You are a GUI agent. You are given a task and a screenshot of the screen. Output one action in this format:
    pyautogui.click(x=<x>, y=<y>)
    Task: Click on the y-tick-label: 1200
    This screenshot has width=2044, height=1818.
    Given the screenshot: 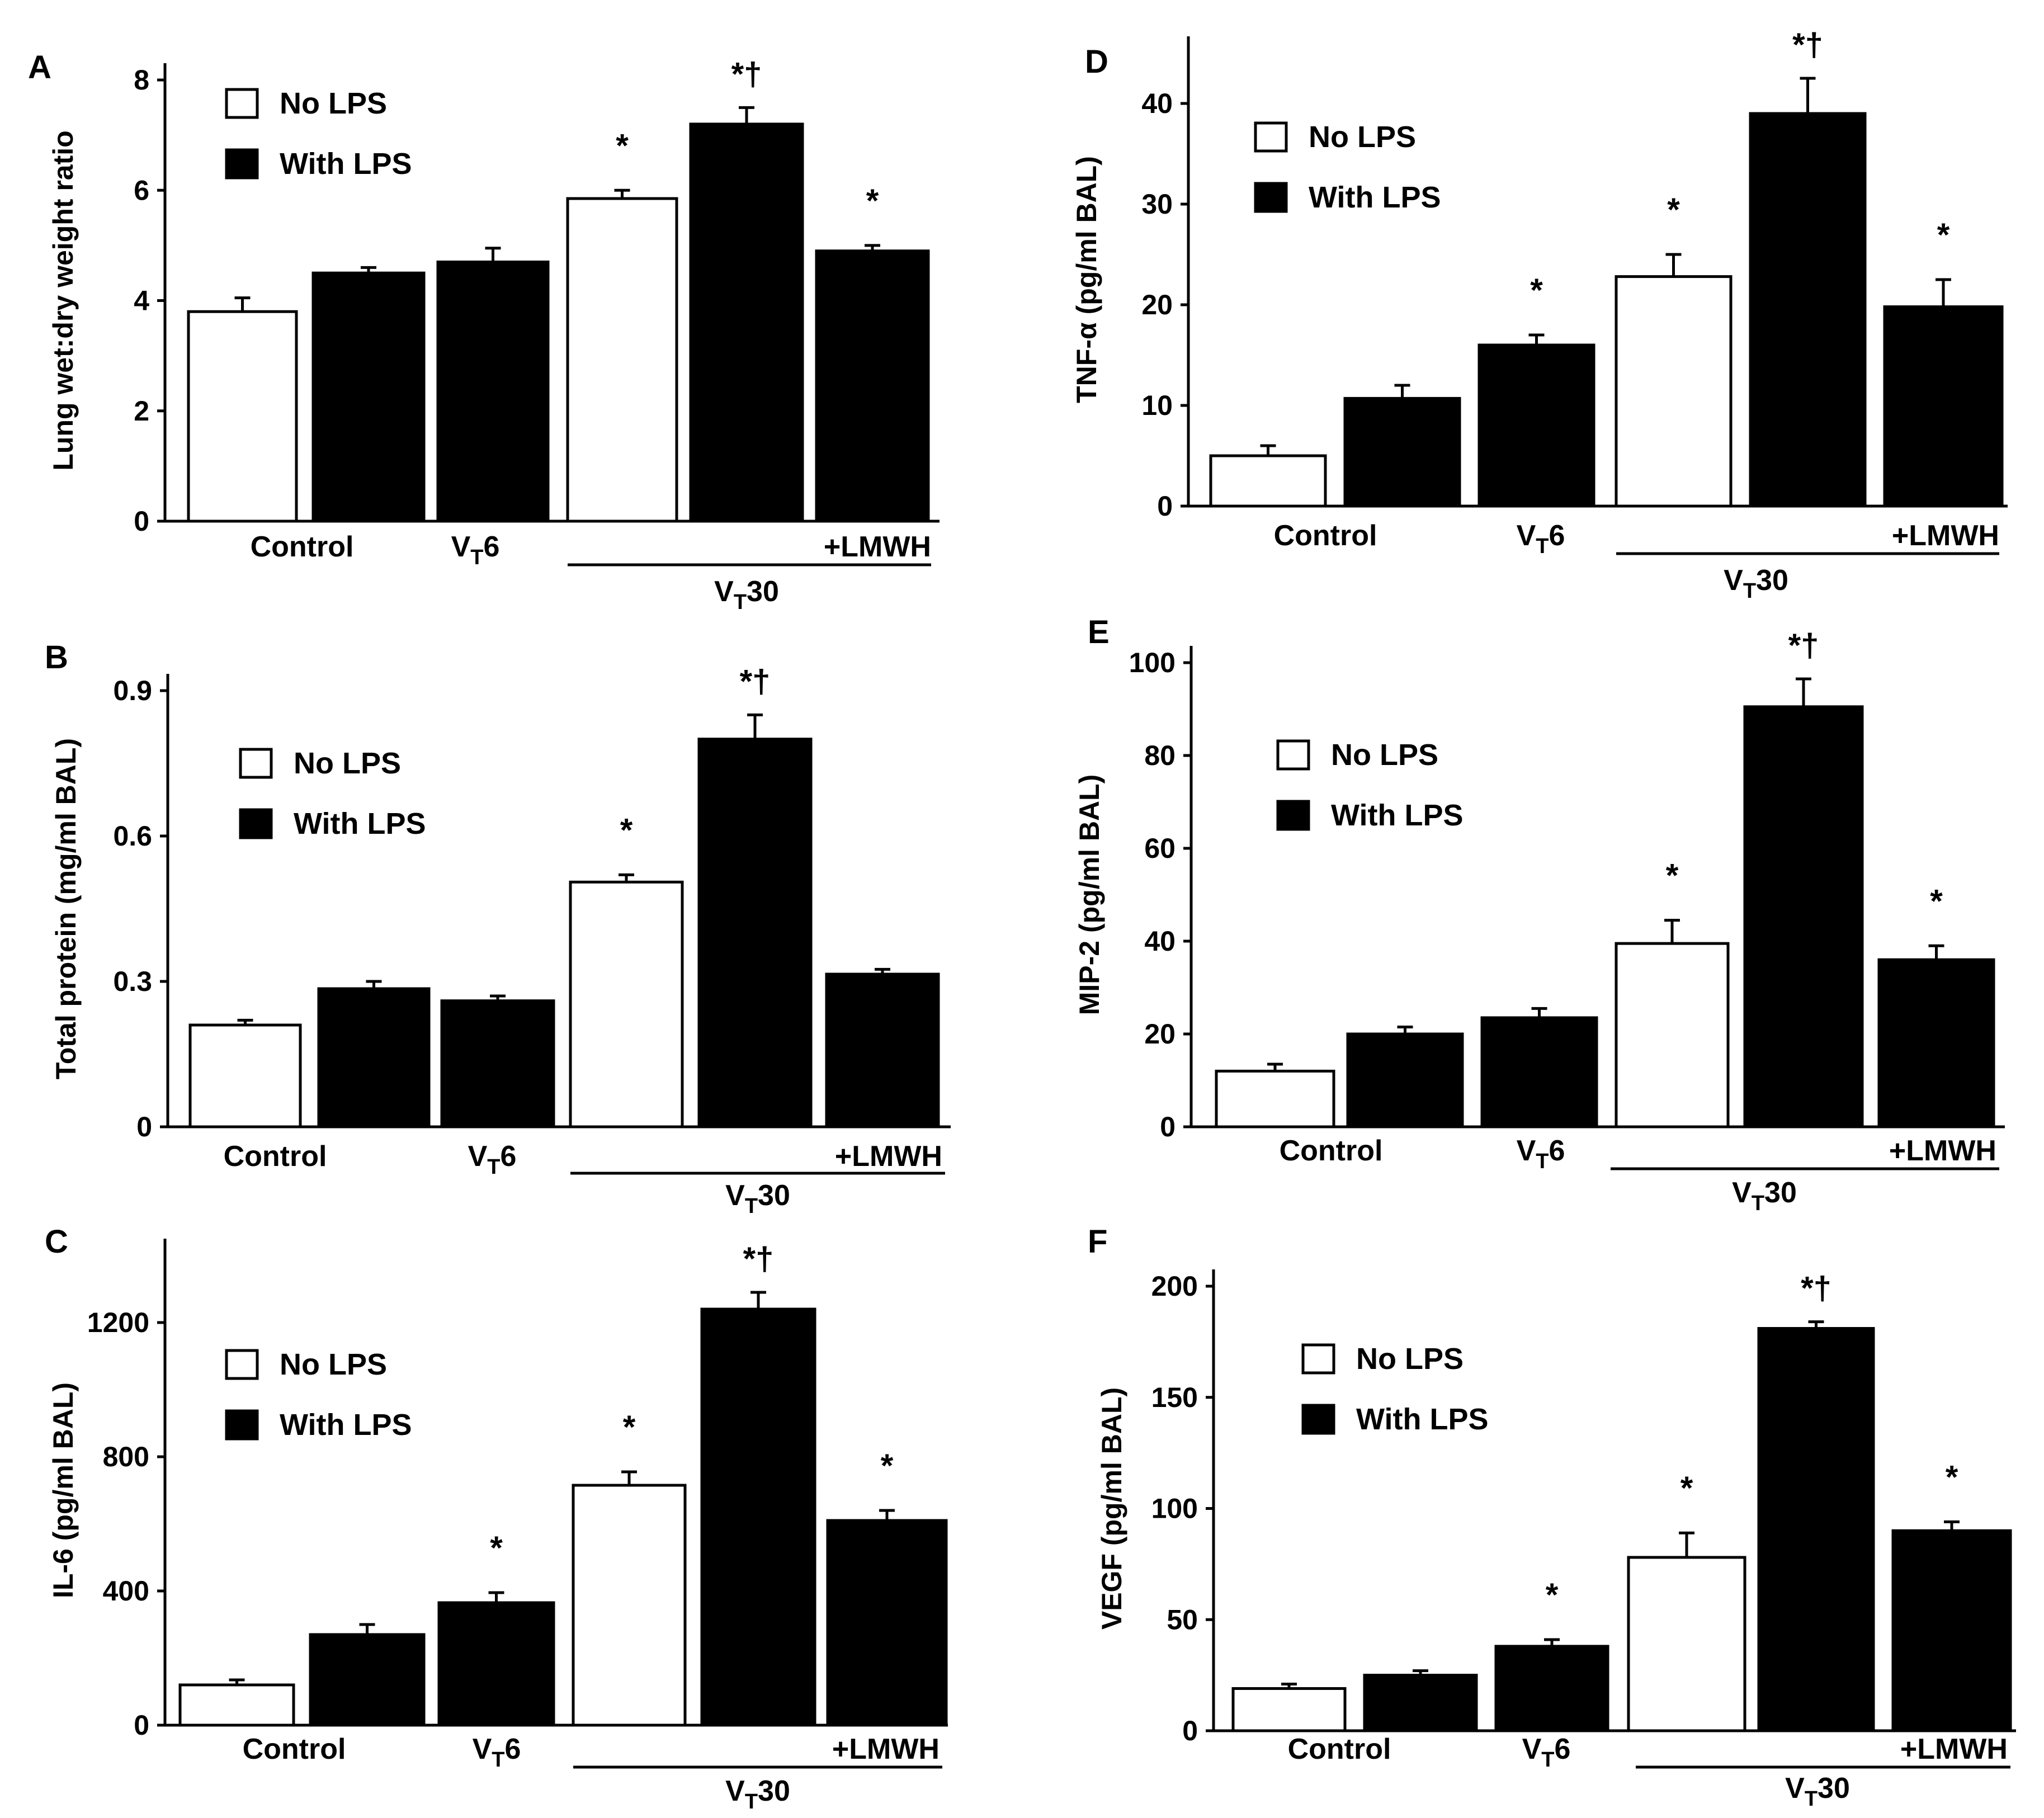 What is the action you would take?
    pyautogui.click(x=118, y=1322)
    